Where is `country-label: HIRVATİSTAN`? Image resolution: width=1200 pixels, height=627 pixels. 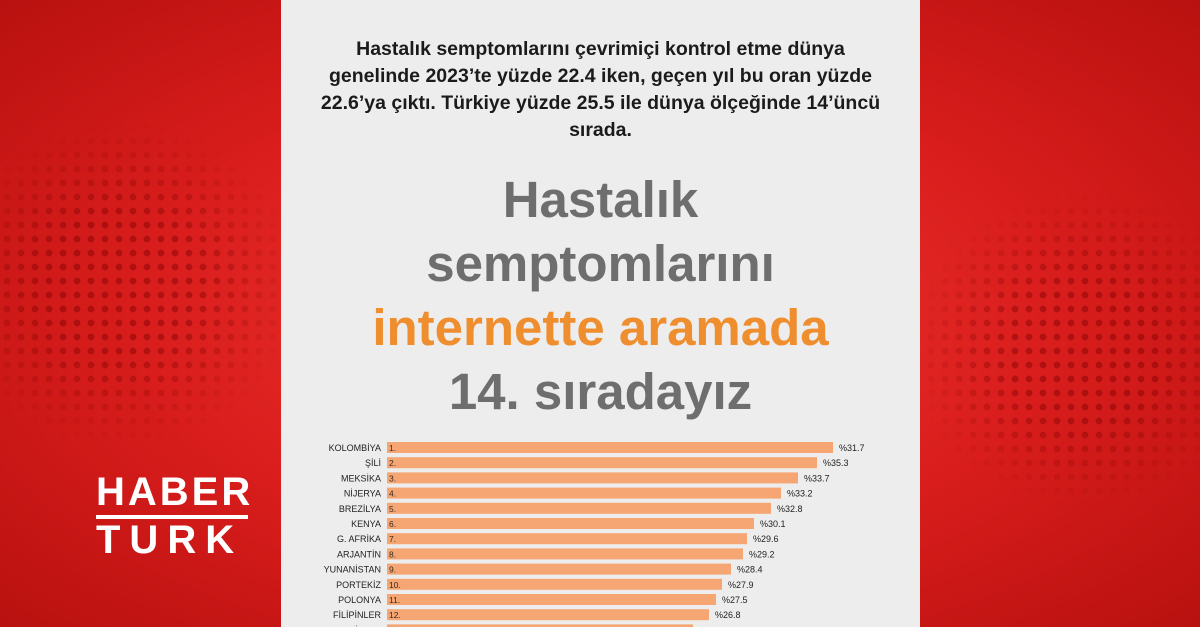
country-label: HIRVATİSTAN is located at coordinates (352, 626).